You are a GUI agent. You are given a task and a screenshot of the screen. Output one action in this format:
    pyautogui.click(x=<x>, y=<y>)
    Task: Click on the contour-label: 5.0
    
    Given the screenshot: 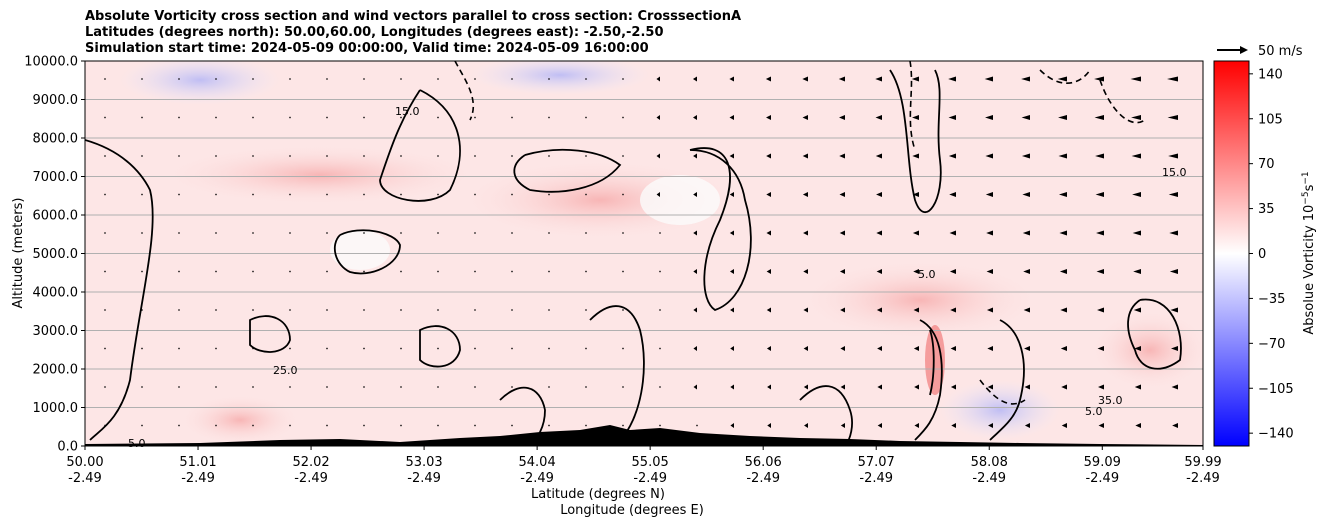 What is the action you would take?
    pyautogui.click(x=927, y=274)
    